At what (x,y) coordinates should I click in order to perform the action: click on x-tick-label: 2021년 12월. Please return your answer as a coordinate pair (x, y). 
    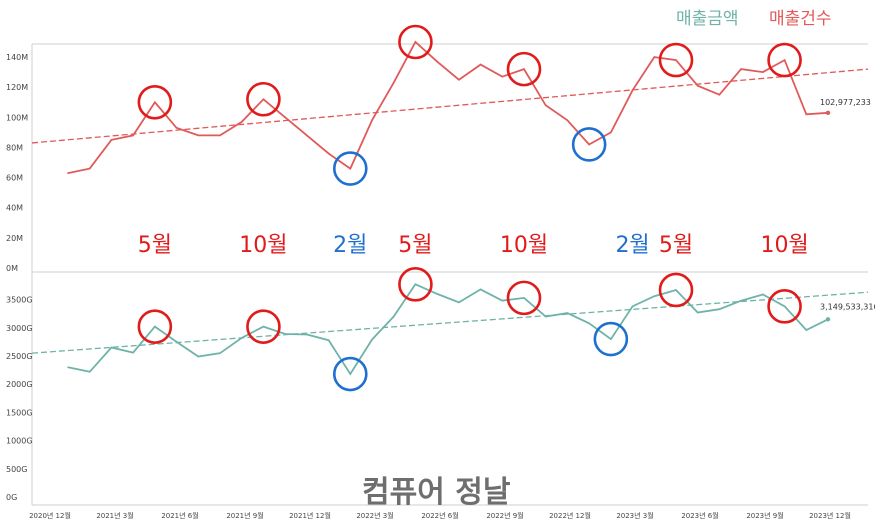
    Looking at the image, I should click on (310, 515).